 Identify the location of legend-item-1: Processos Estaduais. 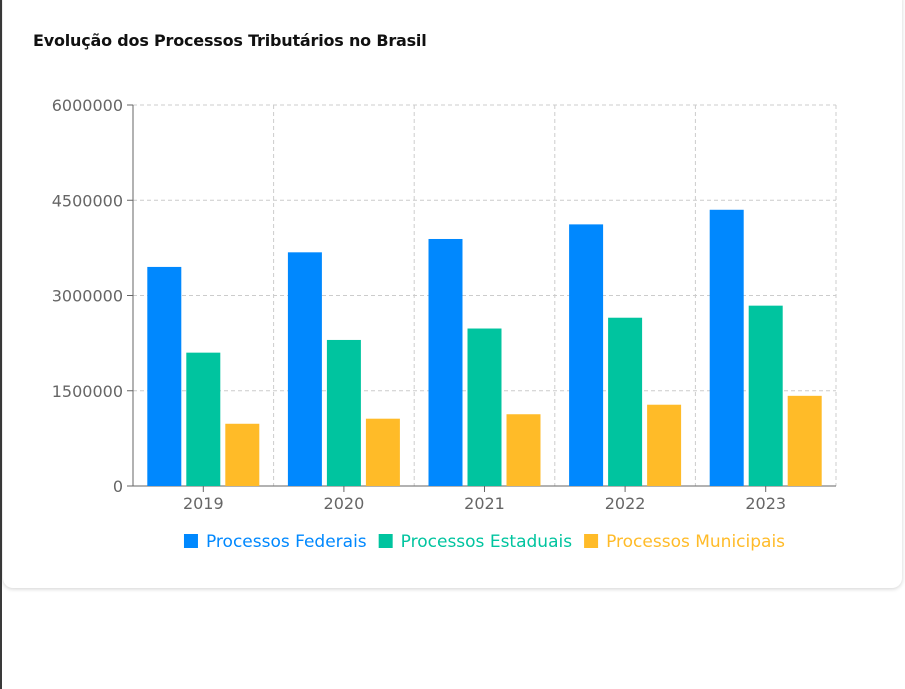
(475, 542).